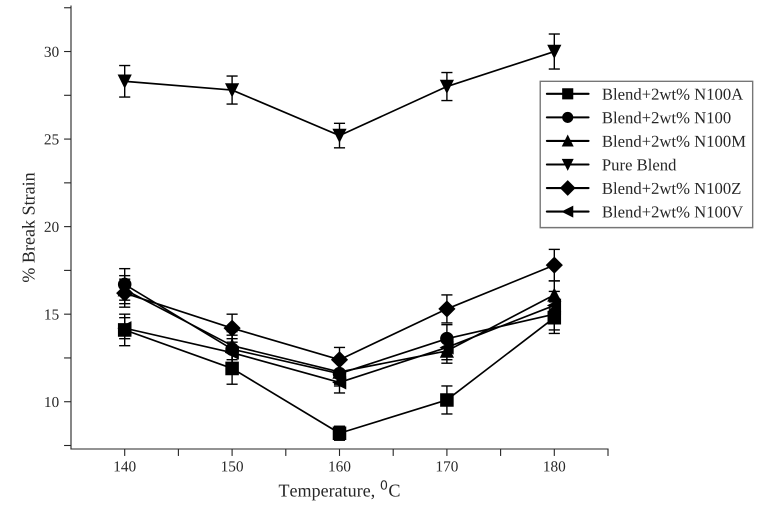  I want to click on x-tick-label: 180, so click(555, 466).